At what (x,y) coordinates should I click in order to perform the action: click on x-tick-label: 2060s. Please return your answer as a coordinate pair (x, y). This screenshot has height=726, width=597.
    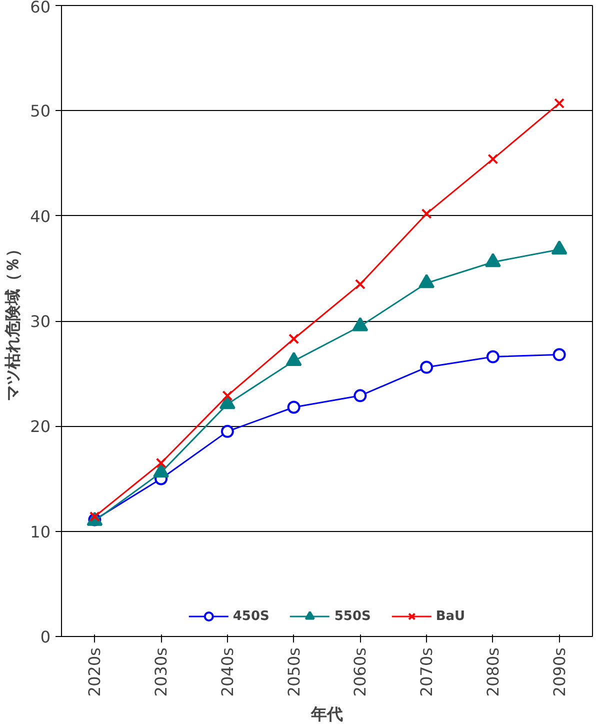
    Looking at the image, I should click on (360, 672).